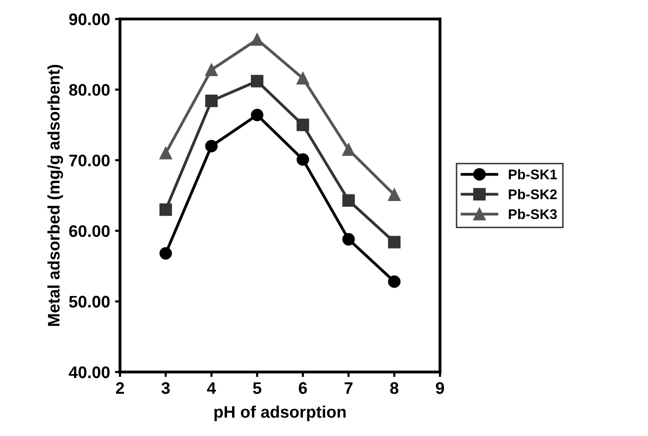 The width and height of the screenshot is (648, 436). I want to click on legend-label: Pb-SK1, so click(532, 174).